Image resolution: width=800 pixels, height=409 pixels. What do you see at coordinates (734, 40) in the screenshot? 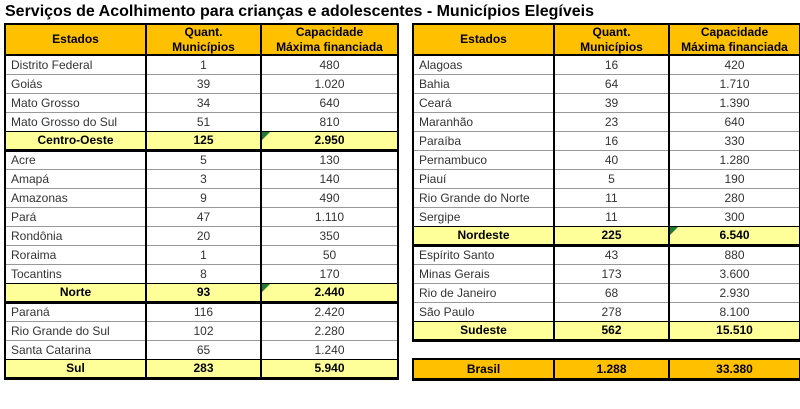
I see `column-header-capacidade: Capacidade Máxima financiada` at bounding box center [734, 40].